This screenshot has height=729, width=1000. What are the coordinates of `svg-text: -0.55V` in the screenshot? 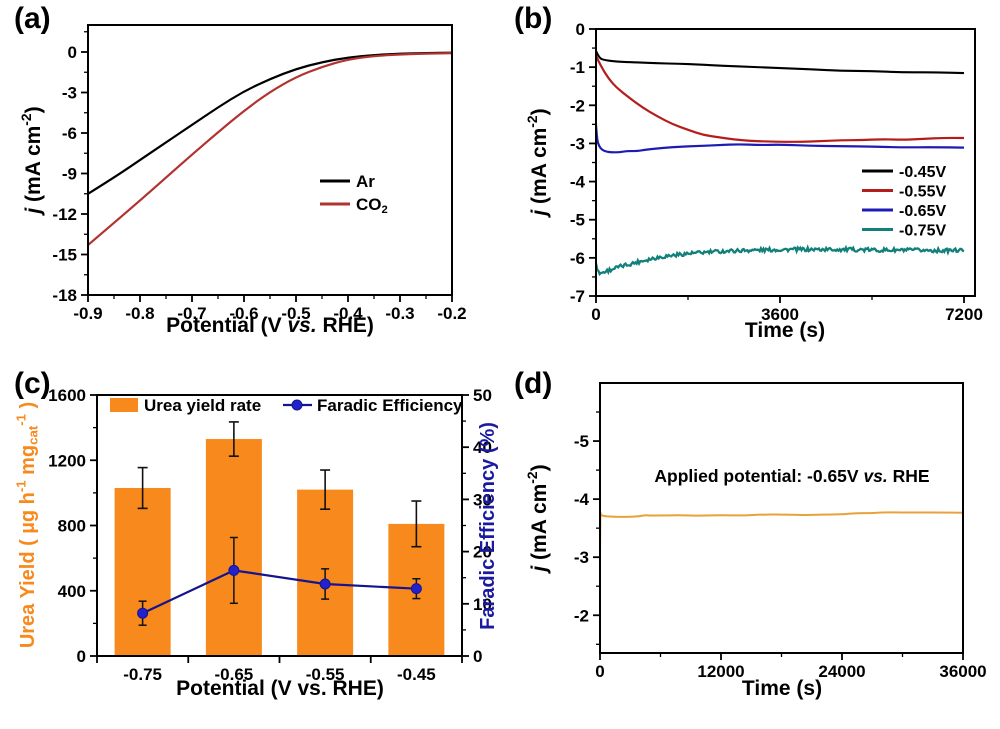 It's located at (922, 192).